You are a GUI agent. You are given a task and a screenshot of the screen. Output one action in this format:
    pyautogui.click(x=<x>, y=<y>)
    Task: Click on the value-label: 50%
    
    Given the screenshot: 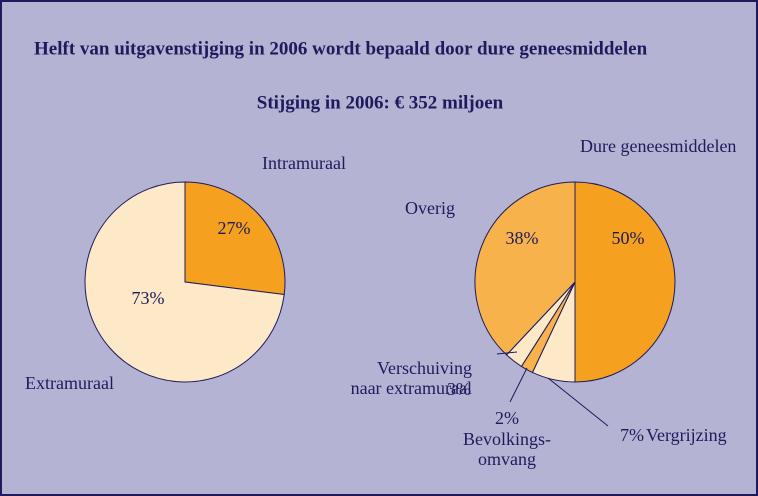 What is the action you would take?
    pyautogui.click(x=628, y=238)
    